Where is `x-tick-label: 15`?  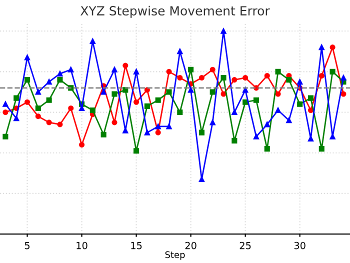
x-tick-label: 15 is located at coordinates (136, 246).